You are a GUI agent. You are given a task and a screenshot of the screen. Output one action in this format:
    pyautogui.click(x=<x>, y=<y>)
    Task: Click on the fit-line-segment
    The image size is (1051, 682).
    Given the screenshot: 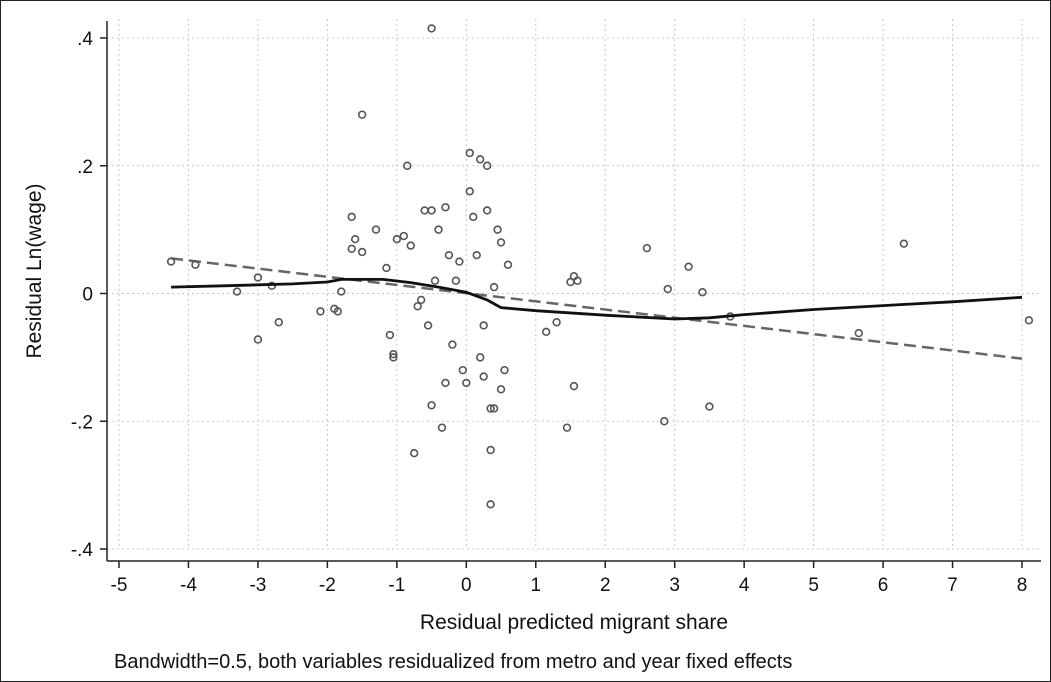 What is the action you would take?
    pyautogui.click(x=596, y=308)
    